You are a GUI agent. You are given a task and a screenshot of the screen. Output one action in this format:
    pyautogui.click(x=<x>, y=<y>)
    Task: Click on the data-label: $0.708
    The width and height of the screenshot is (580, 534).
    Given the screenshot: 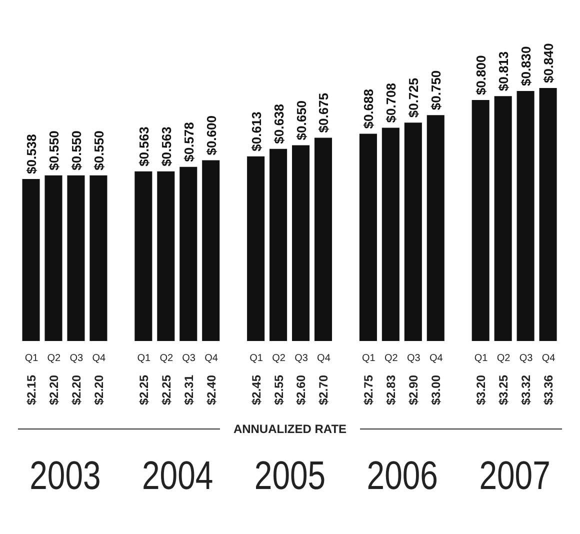 What is the action you would take?
    pyautogui.click(x=391, y=102)
    